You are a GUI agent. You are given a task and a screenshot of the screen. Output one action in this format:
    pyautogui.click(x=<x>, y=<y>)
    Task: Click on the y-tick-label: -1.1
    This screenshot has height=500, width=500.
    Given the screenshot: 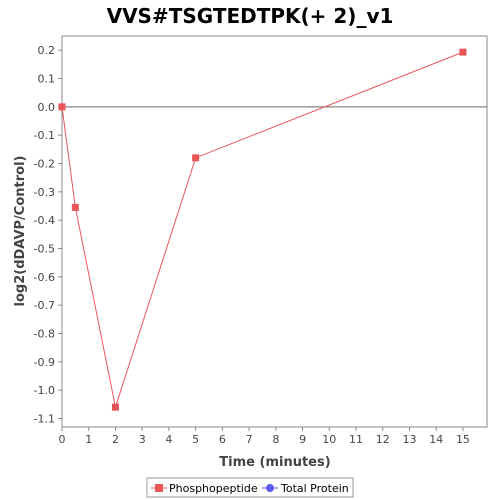 What is the action you would take?
    pyautogui.click(x=44, y=419)
    